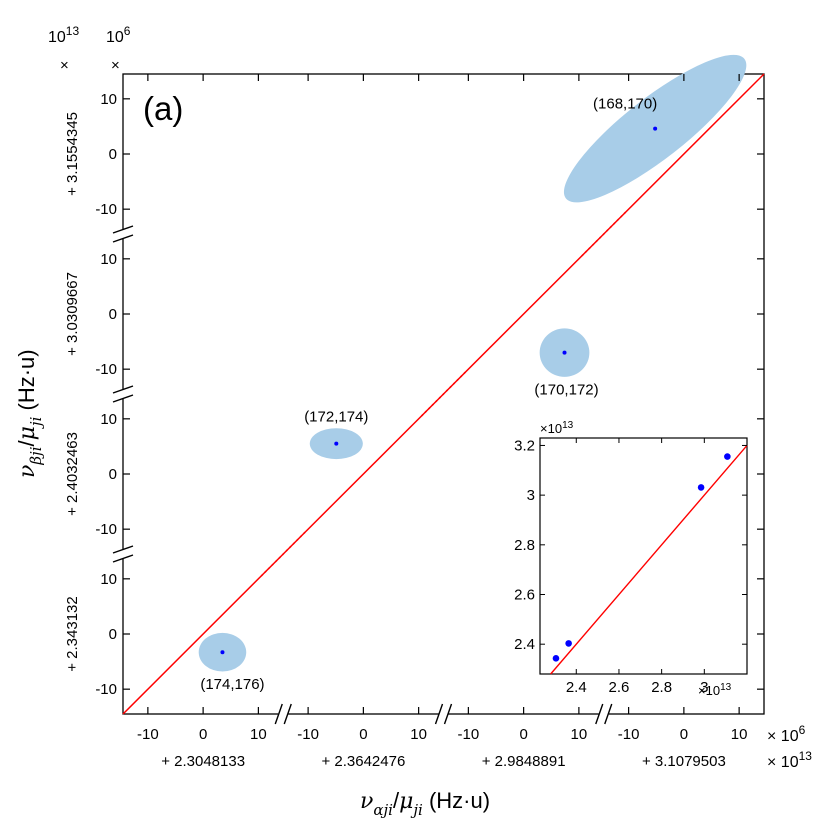  I want to click on inset-x-tick-label: 2.6, so click(619, 687).